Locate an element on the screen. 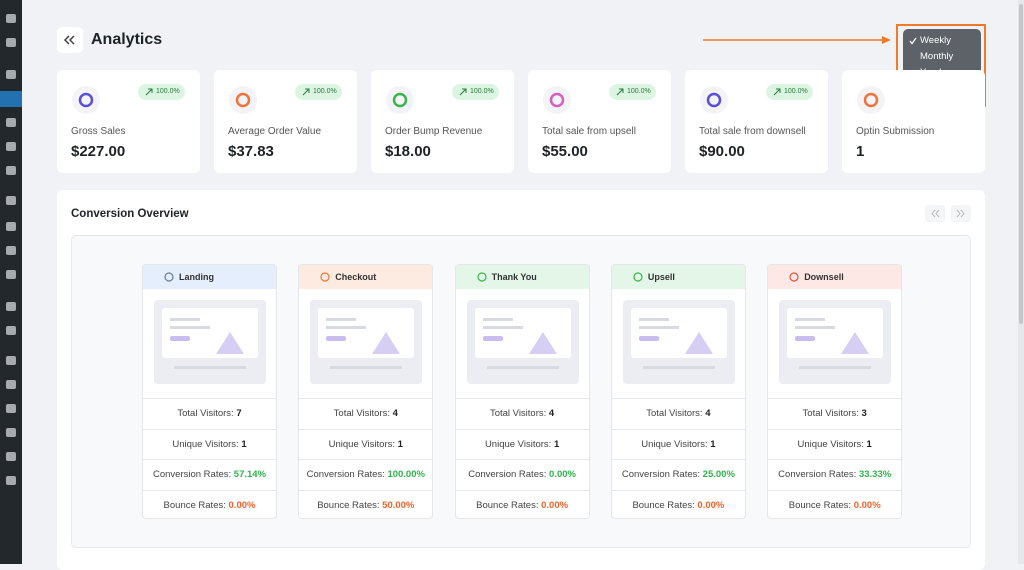 The width and height of the screenshot is (1024, 570). stat-label: Total sale from upsell is located at coordinates (589, 131).